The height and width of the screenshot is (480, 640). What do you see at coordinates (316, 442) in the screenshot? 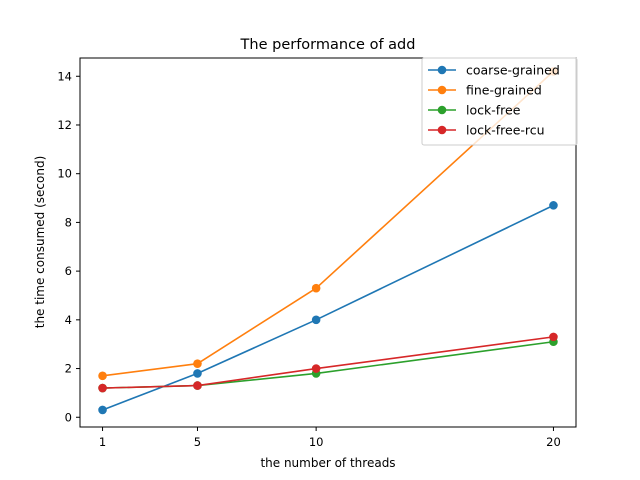
I see `x-tick-label: 10` at bounding box center [316, 442].